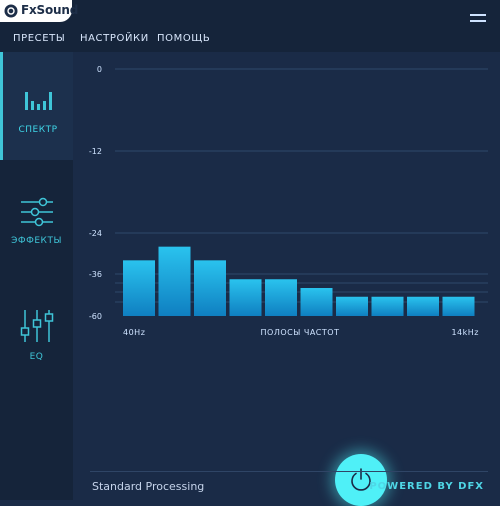  I want to click on effects-sliders-icon, so click(37, 212).